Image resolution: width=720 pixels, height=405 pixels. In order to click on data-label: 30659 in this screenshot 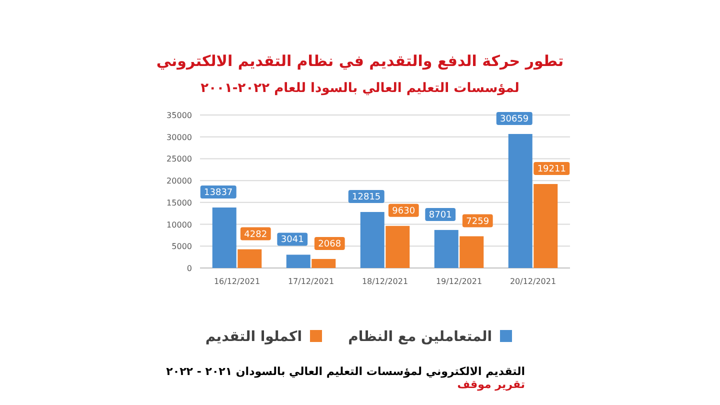, I will do `click(514, 119)`.